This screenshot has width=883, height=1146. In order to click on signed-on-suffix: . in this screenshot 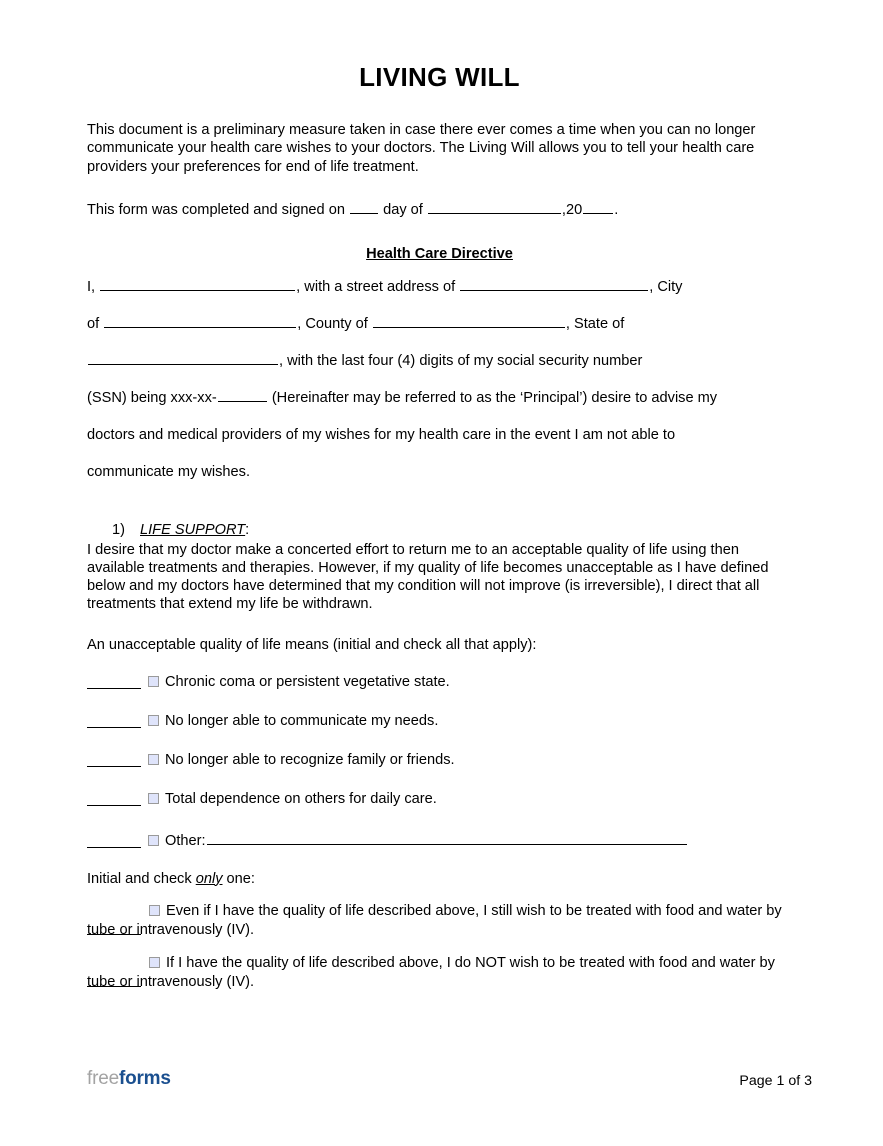, I will do `click(616, 209)`.